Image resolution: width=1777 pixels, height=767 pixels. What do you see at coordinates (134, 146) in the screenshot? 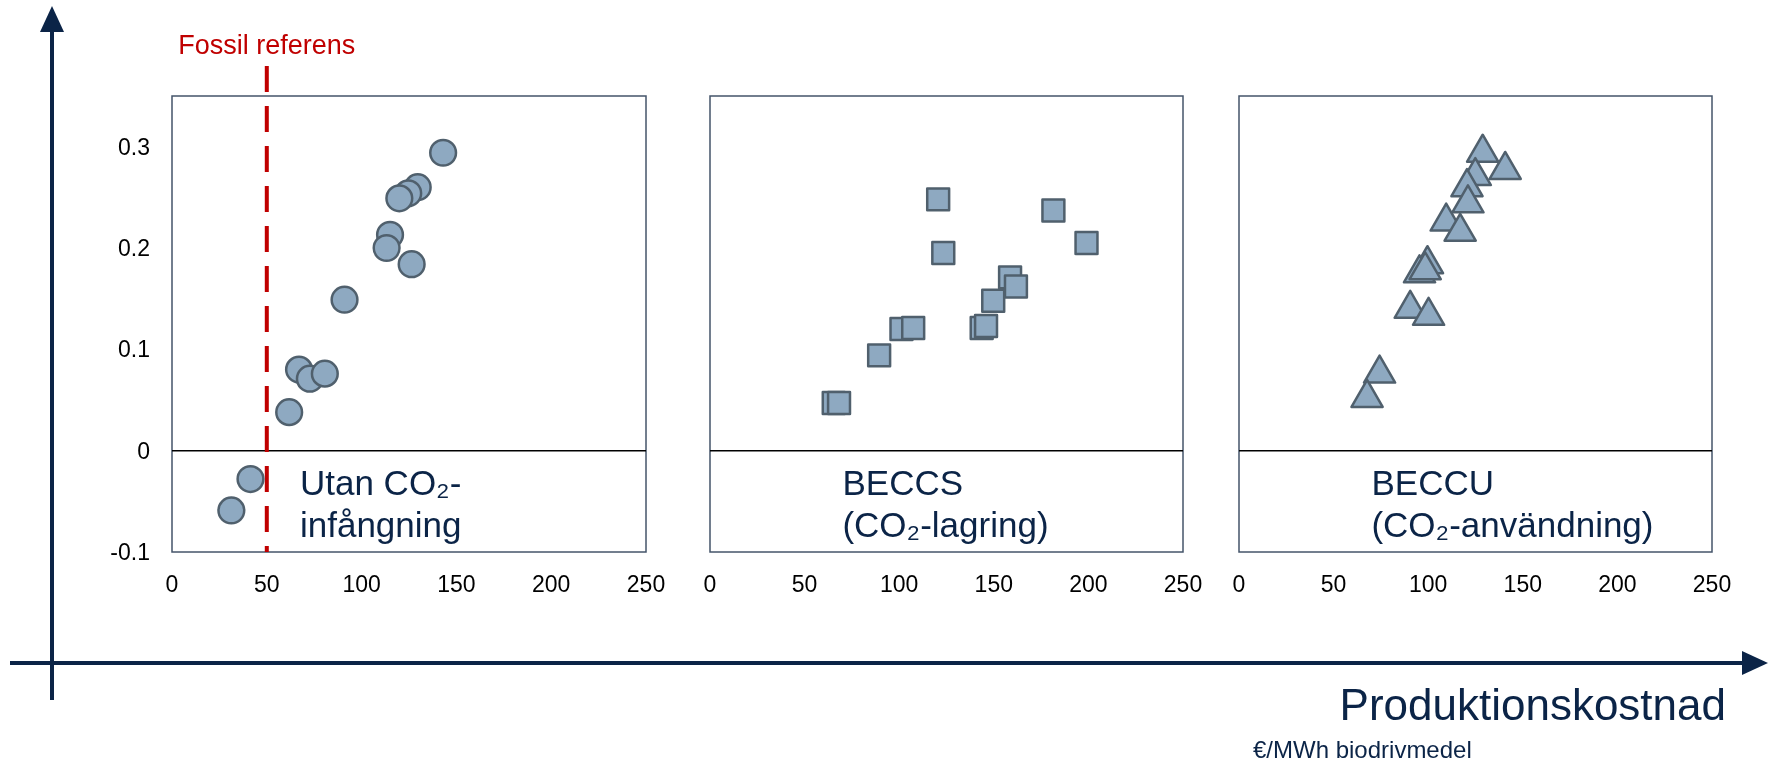
I see `y-tick-label: 0.3` at bounding box center [134, 146].